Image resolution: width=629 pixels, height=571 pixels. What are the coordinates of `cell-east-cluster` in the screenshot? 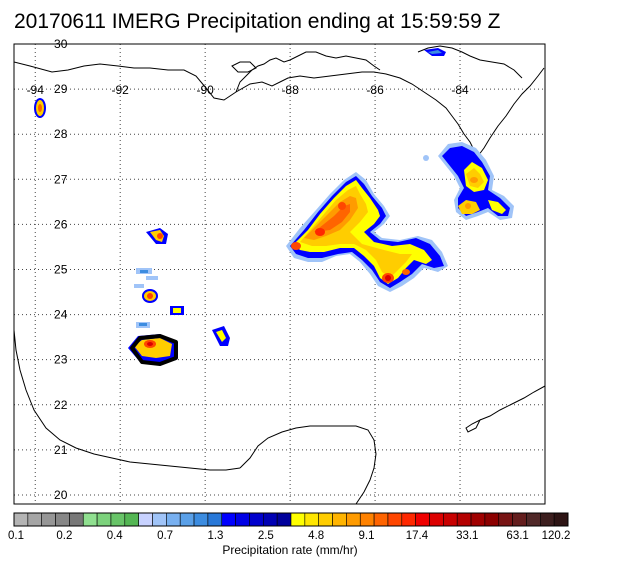 It's located at (468, 181).